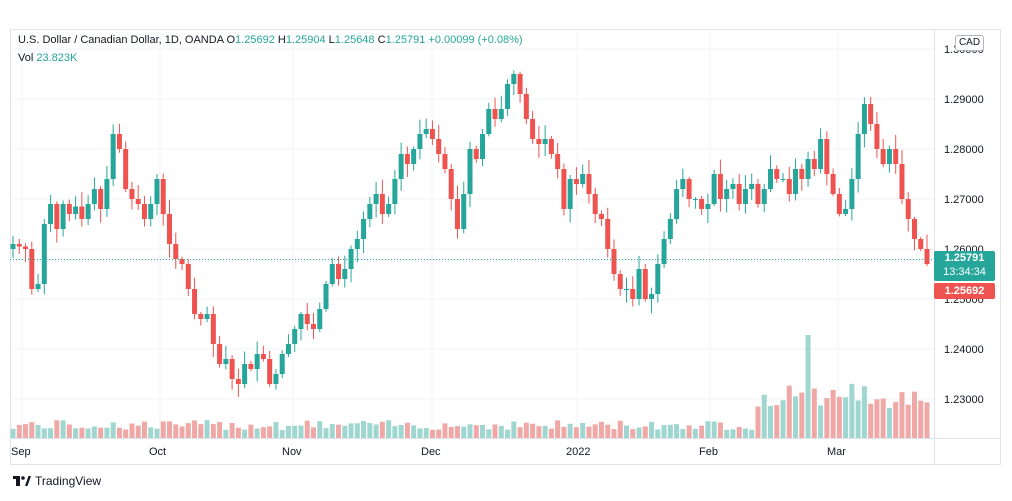 The image size is (1012, 501). What do you see at coordinates (231, 40) in the screenshot?
I see `open-label: O` at bounding box center [231, 40].